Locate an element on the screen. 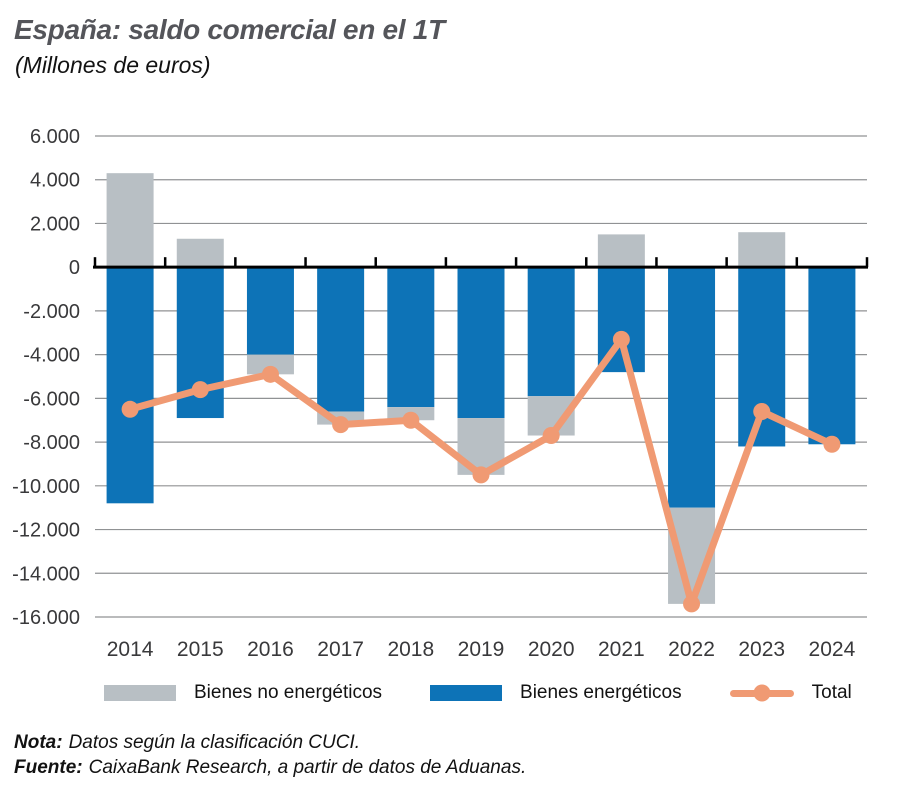  svg-text: 2015 is located at coordinates (200, 649).